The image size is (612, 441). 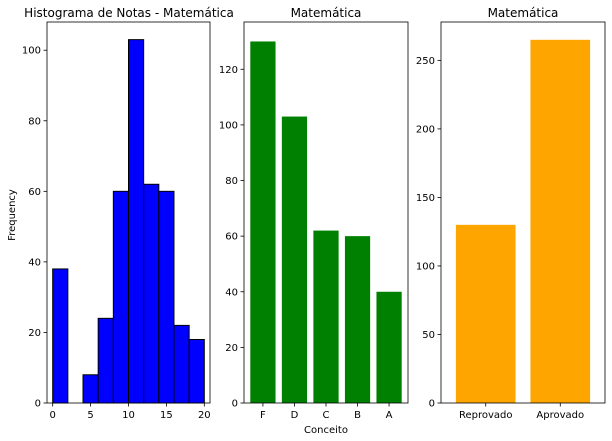 I want to click on concept-x-tick-label: F, so click(x=263, y=415).